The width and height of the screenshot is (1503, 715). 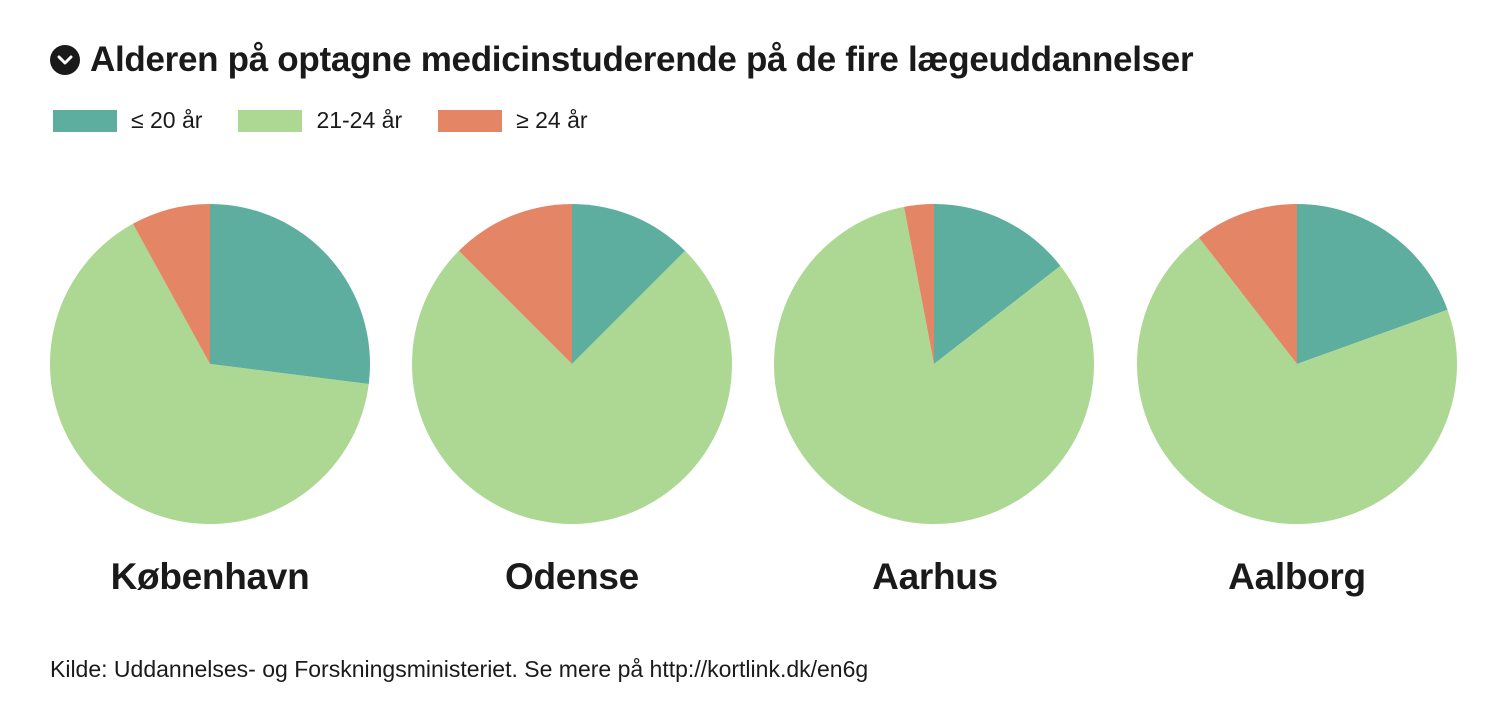 What do you see at coordinates (167, 120) in the screenshot?
I see `legend-label: ≤ 20 år` at bounding box center [167, 120].